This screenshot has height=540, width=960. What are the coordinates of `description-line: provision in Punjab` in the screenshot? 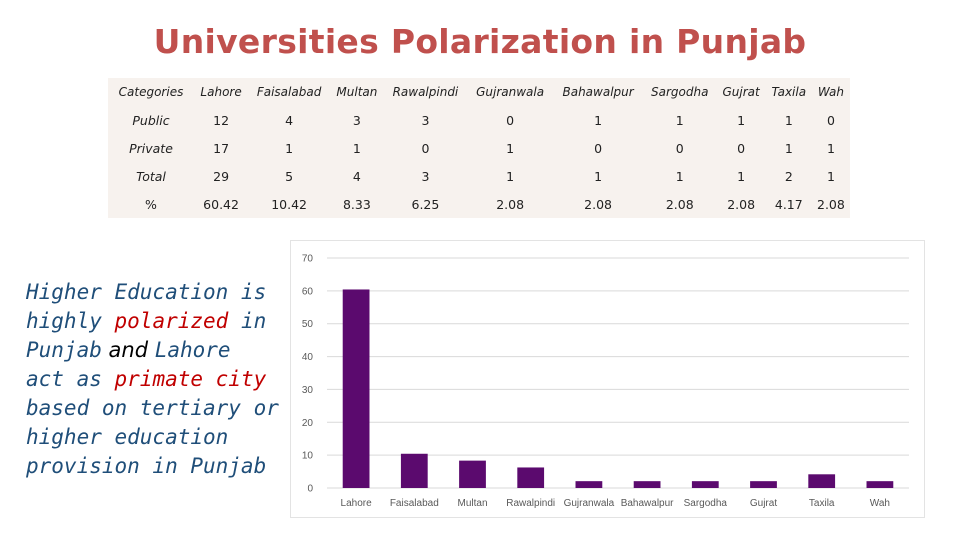 It's located at (146, 466).